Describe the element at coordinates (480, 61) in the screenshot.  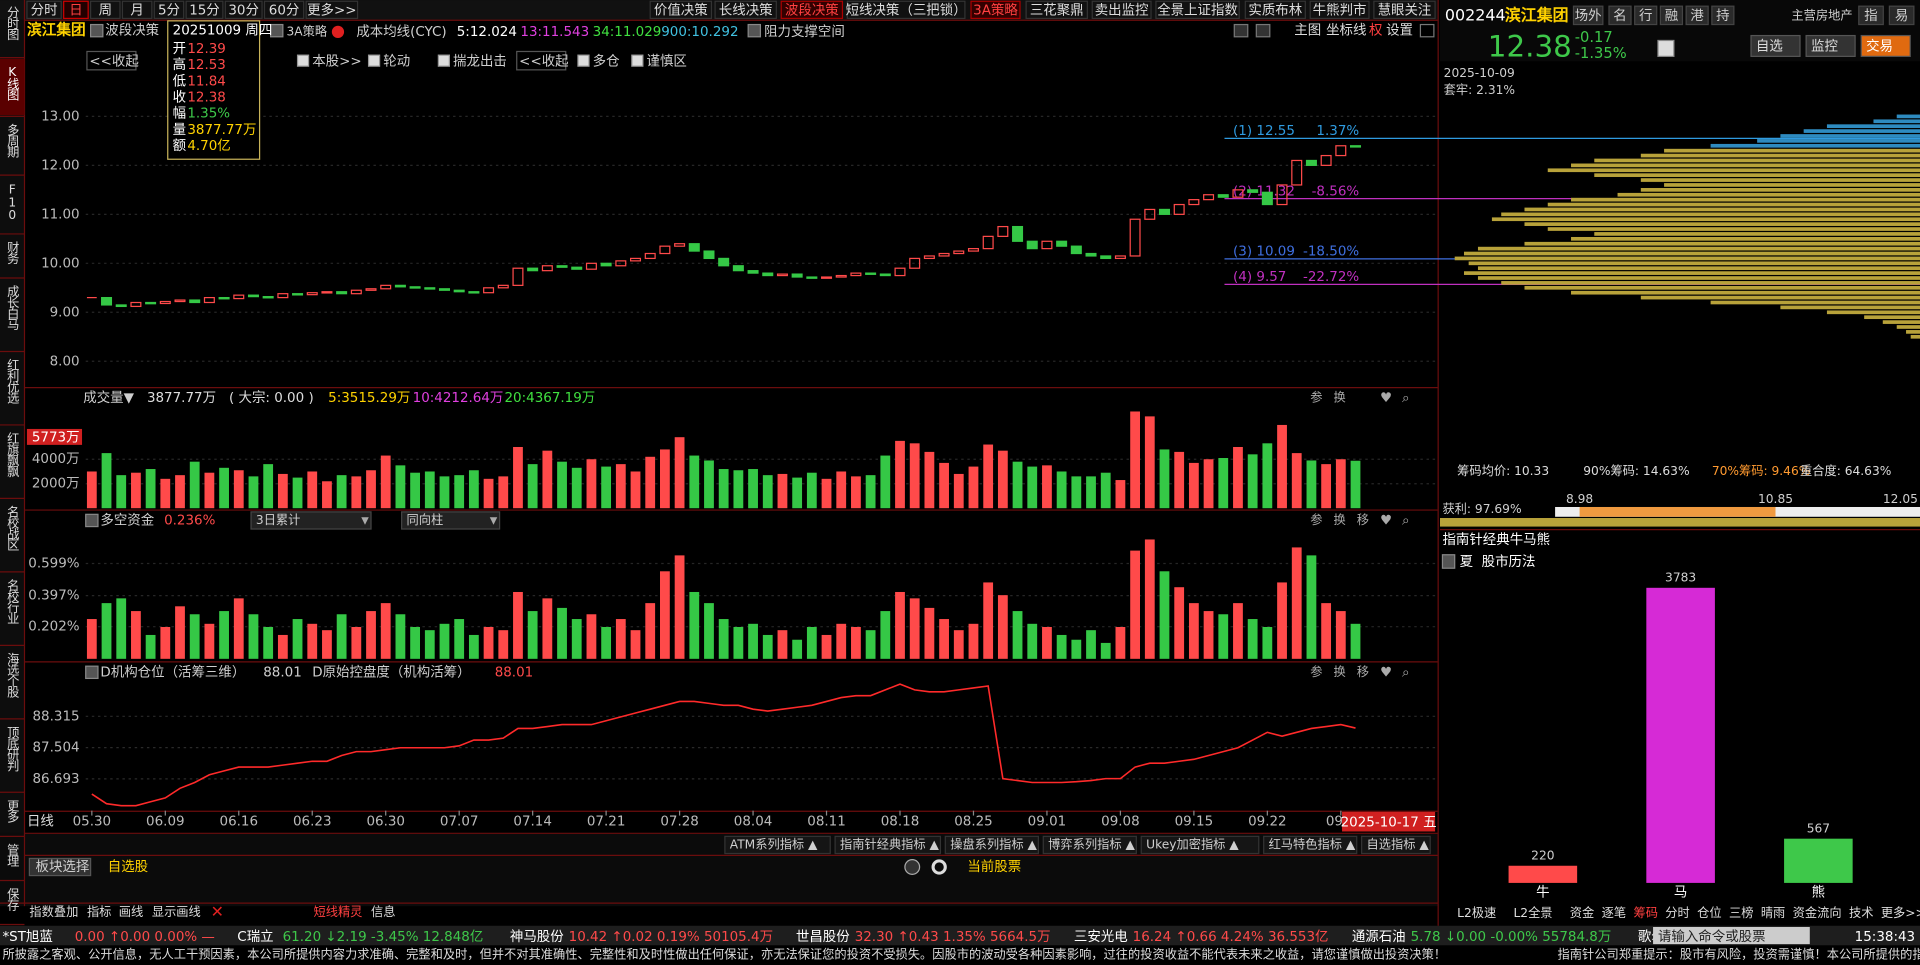
I see `toggle-label: 揣龙出击` at that location.